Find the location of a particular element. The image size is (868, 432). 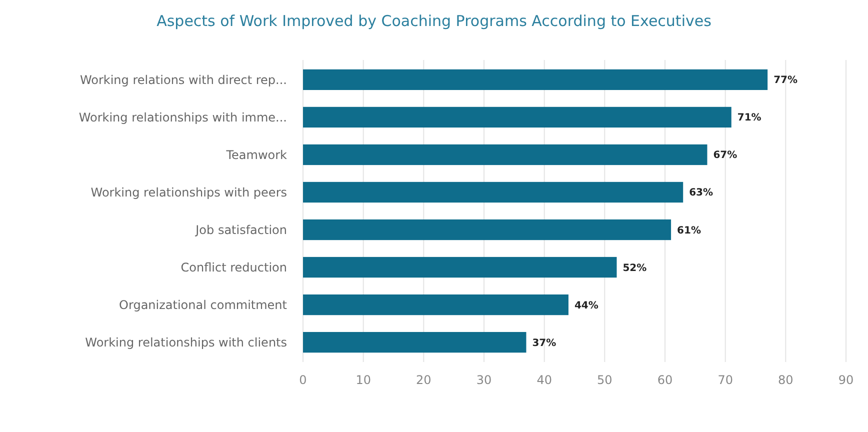

y-tick-label: Job satisfaction is located at coordinates (240, 229).